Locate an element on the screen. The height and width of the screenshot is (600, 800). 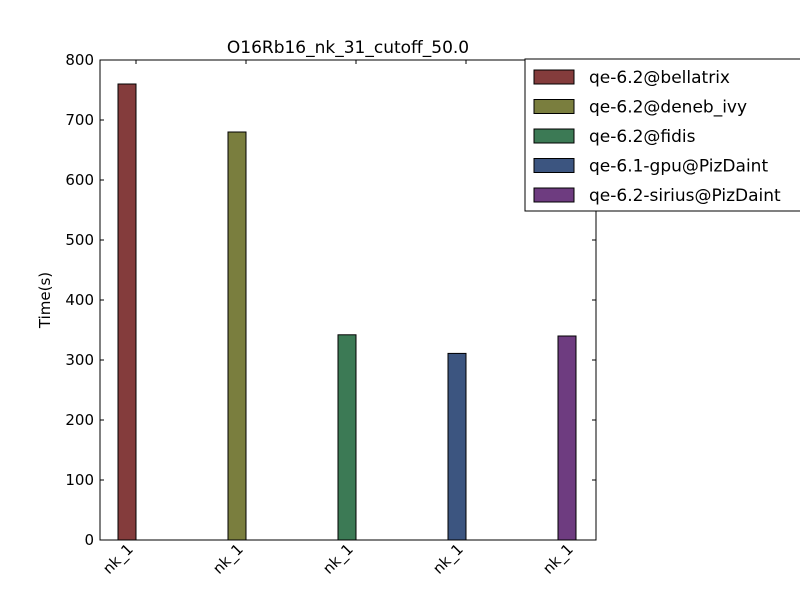
legend-label: qe-6.2@fidis is located at coordinates (642, 137).